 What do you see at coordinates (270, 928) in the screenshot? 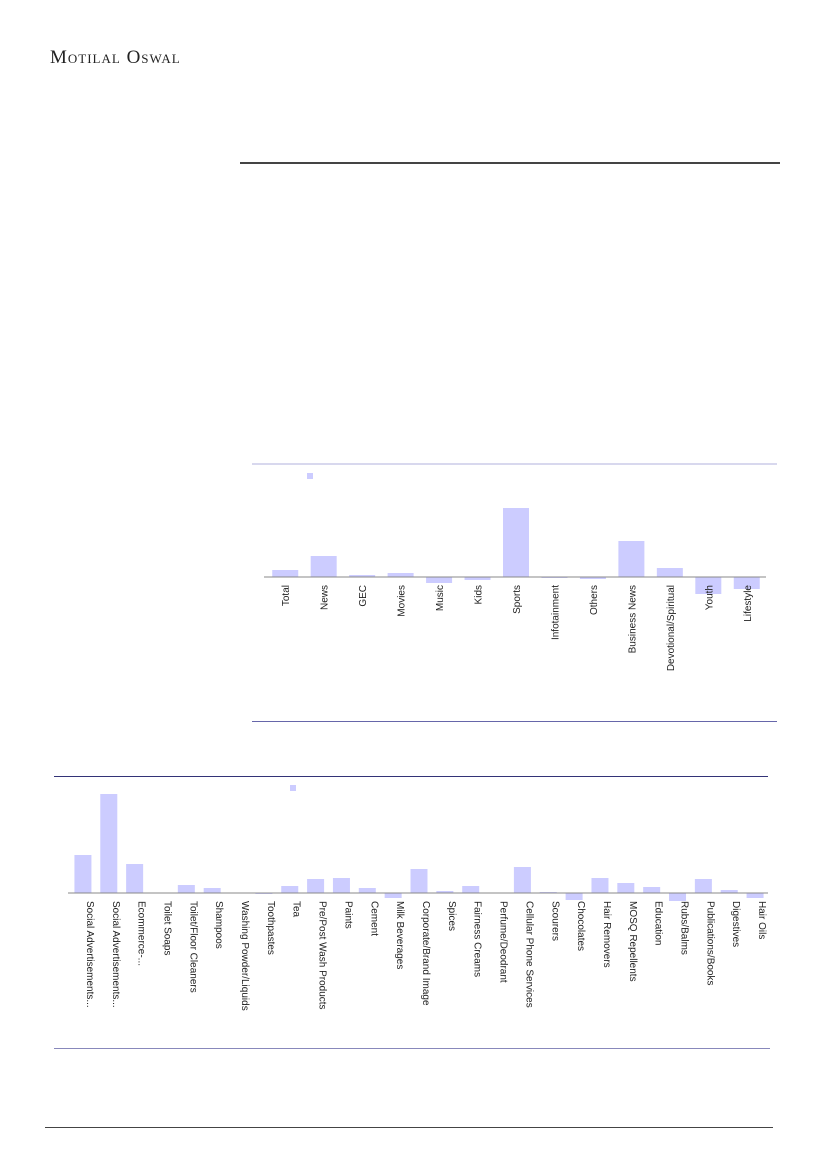
I see `chart2-tick-label: Toothpastes` at bounding box center [270, 928].